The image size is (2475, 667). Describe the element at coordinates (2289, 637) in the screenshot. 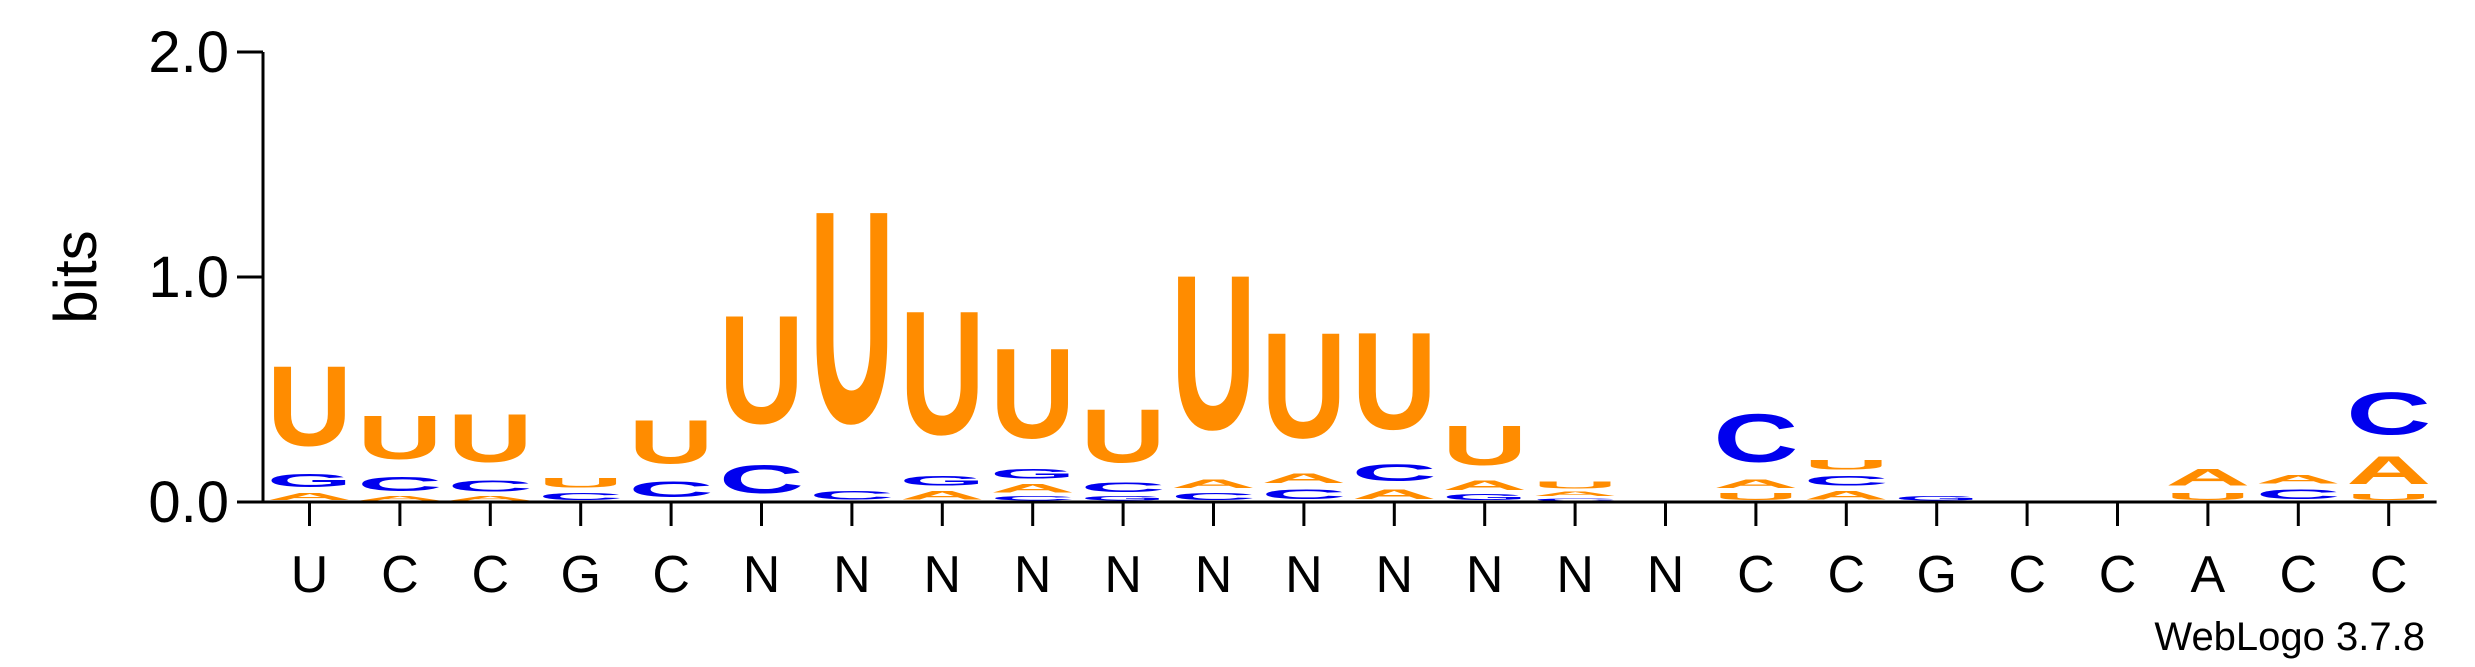

I see `weblogo-credit: WebLogo 3.7.8` at that location.